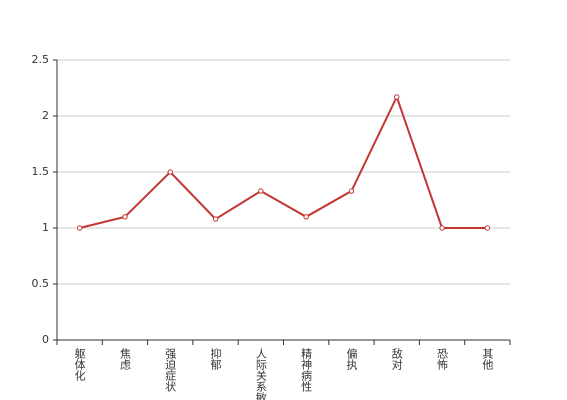 Image resolution: width=567 pixels, height=400 pixels. What do you see at coordinates (306, 370) in the screenshot?
I see `x-tick-label: 精神病性` at bounding box center [306, 370].